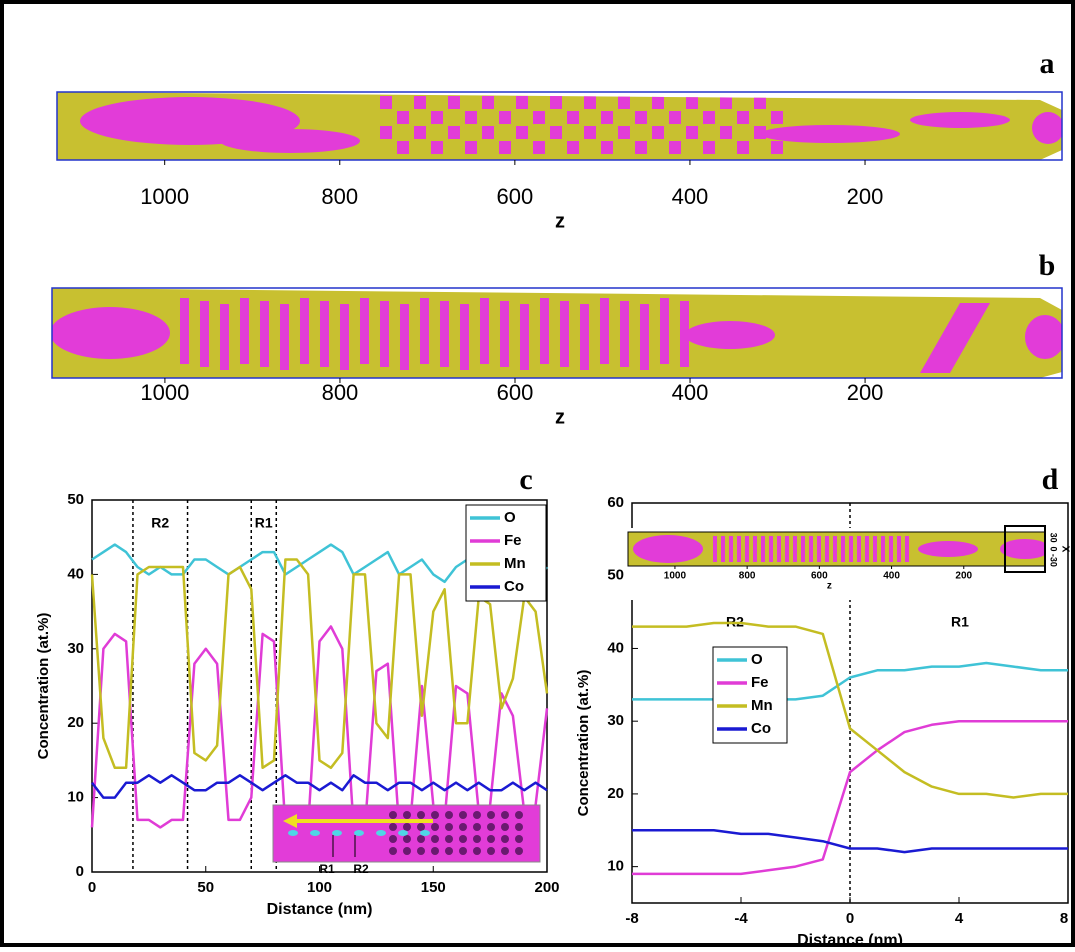 The width and height of the screenshot is (1075, 952). What do you see at coordinates (513, 540) in the screenshot?
I see `legend-label: Fe` at bounding box center [513, 540].